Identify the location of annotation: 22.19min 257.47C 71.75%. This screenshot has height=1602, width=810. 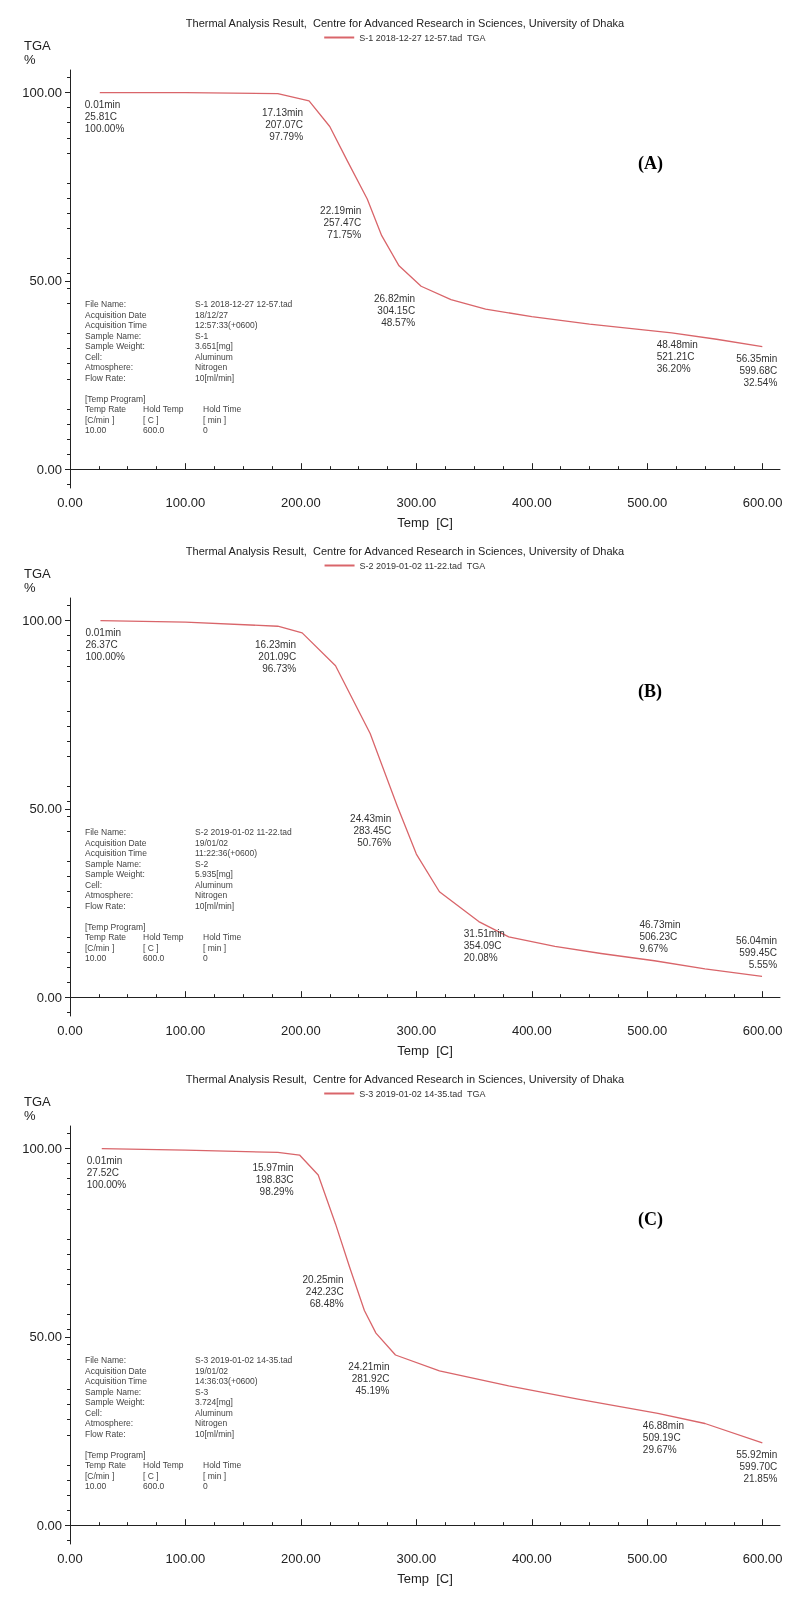
(341, 223).